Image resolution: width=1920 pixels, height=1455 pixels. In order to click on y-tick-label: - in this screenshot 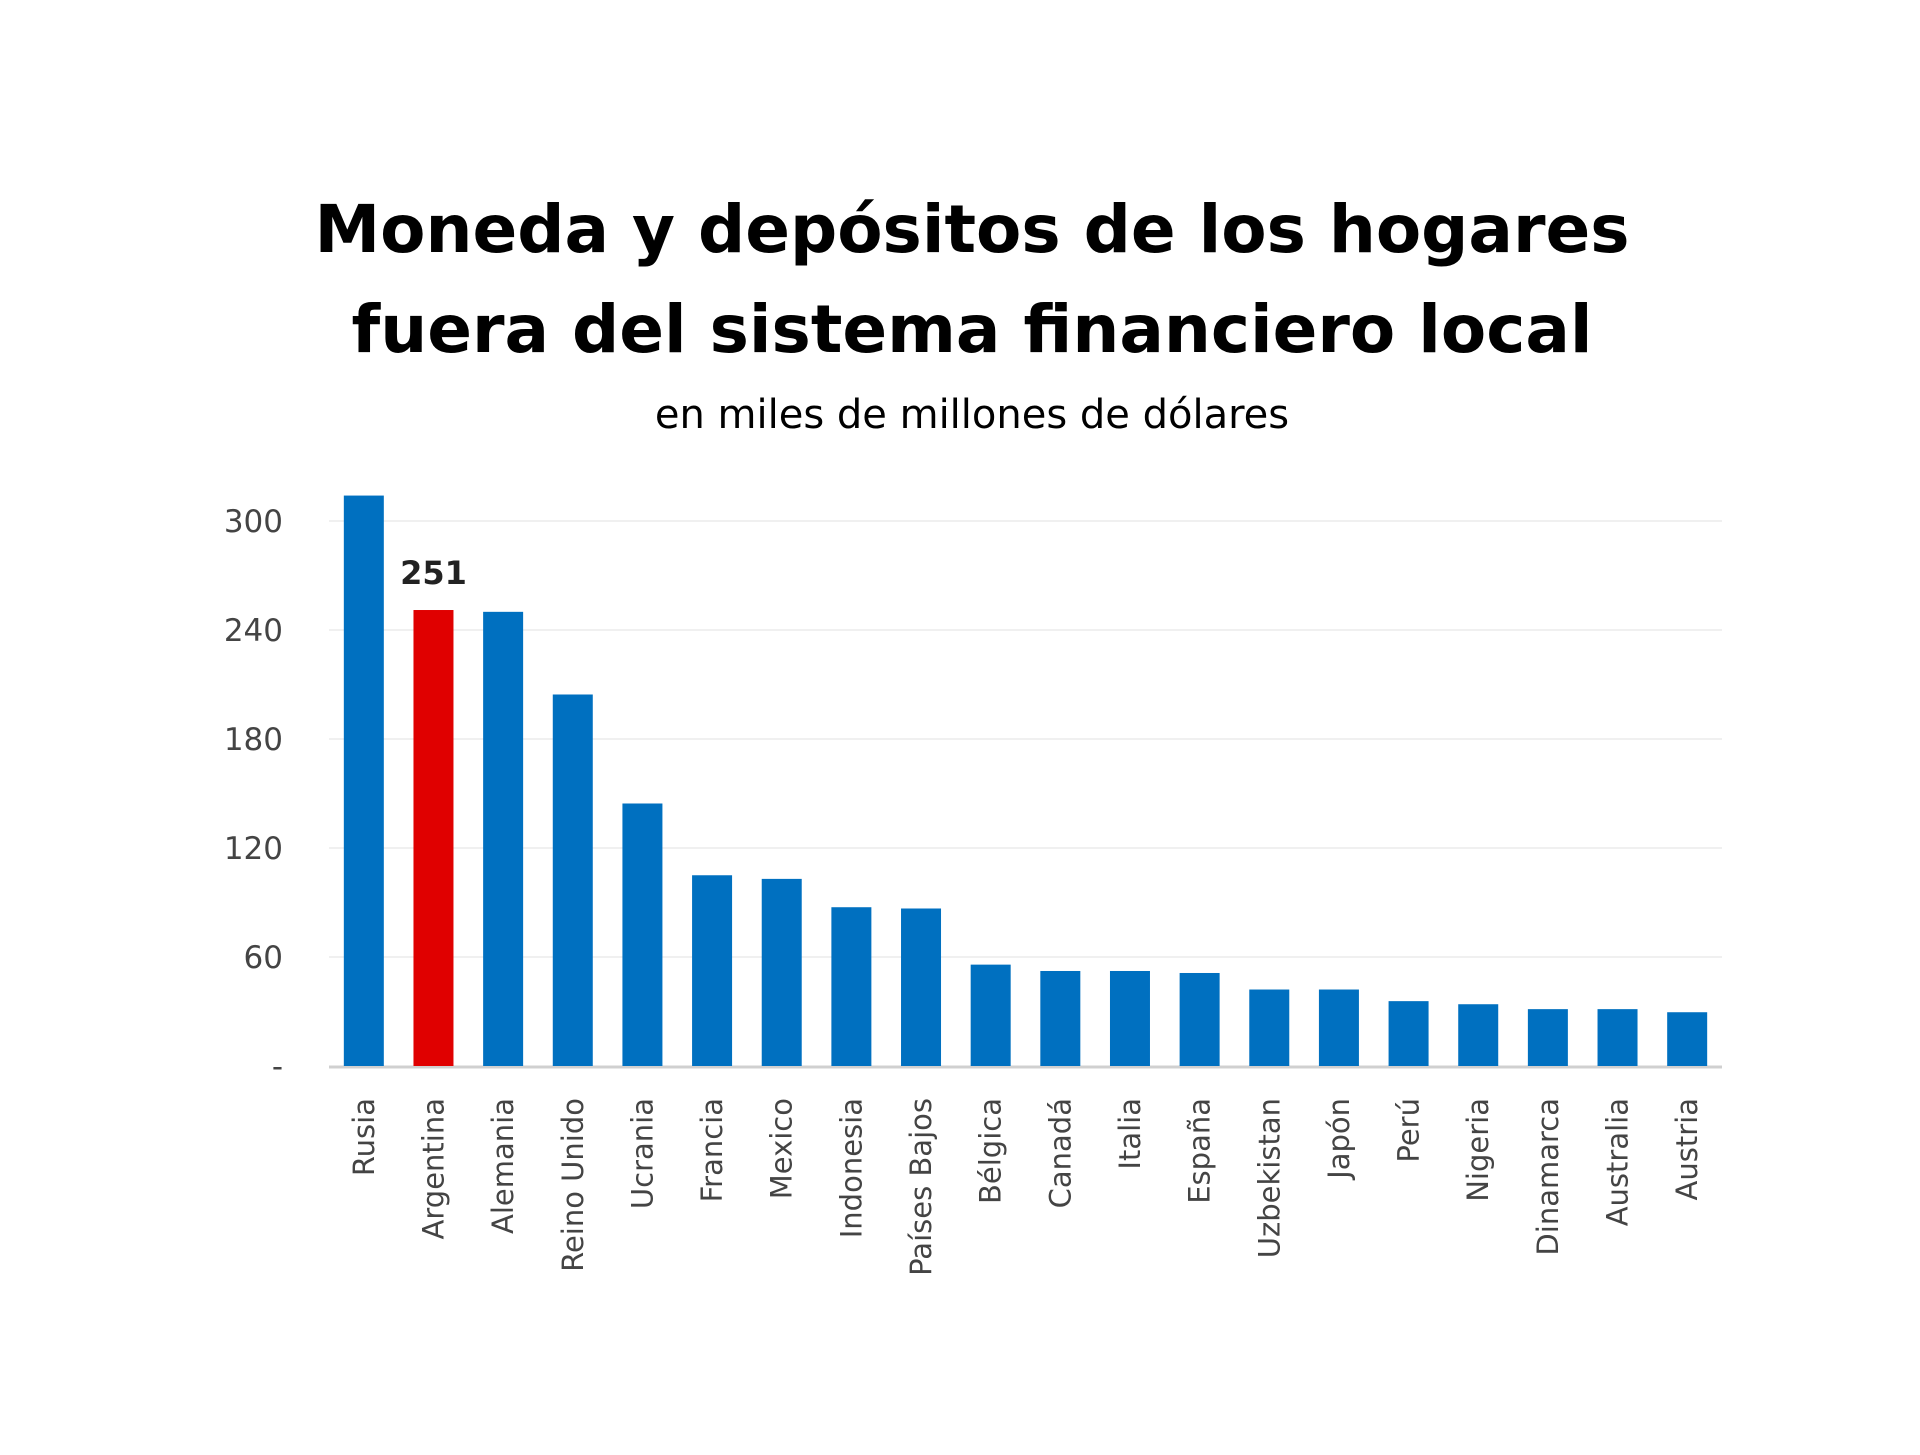, I will do `click(277, 1067)`.